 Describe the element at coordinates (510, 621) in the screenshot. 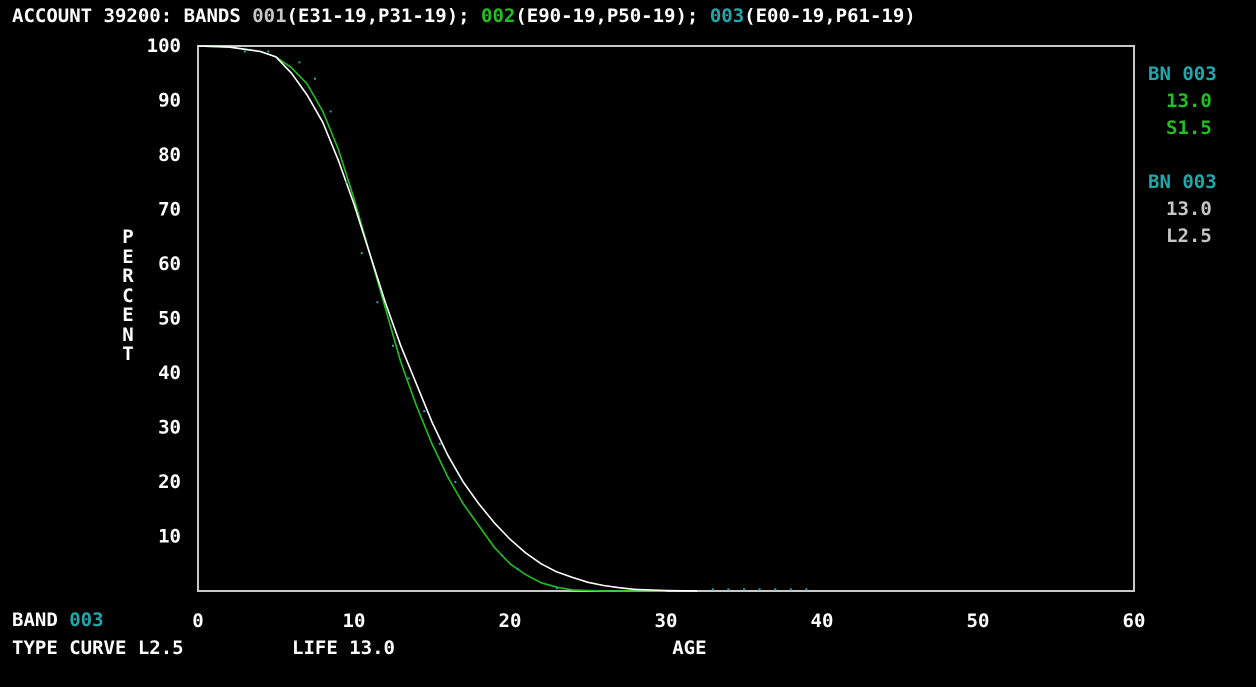

I see `x-tick-label: 20` at that location.